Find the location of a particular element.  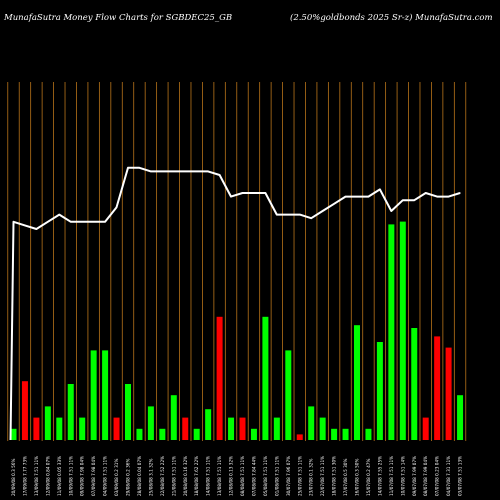

x-tick-label: 28/08/08 0.04 07% is located at coordinates (139, 476).